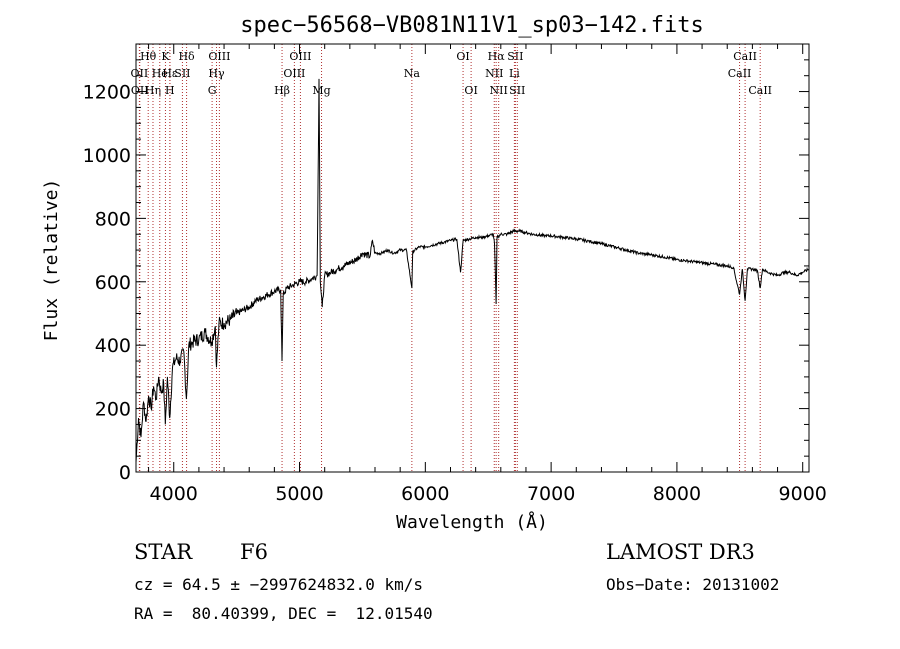 The image size is (900, 649). What do you see at coordinates (680, 552) in the screenshot?
I see `survey-name: LAMOST DR3` at bounding box center [680, 552].